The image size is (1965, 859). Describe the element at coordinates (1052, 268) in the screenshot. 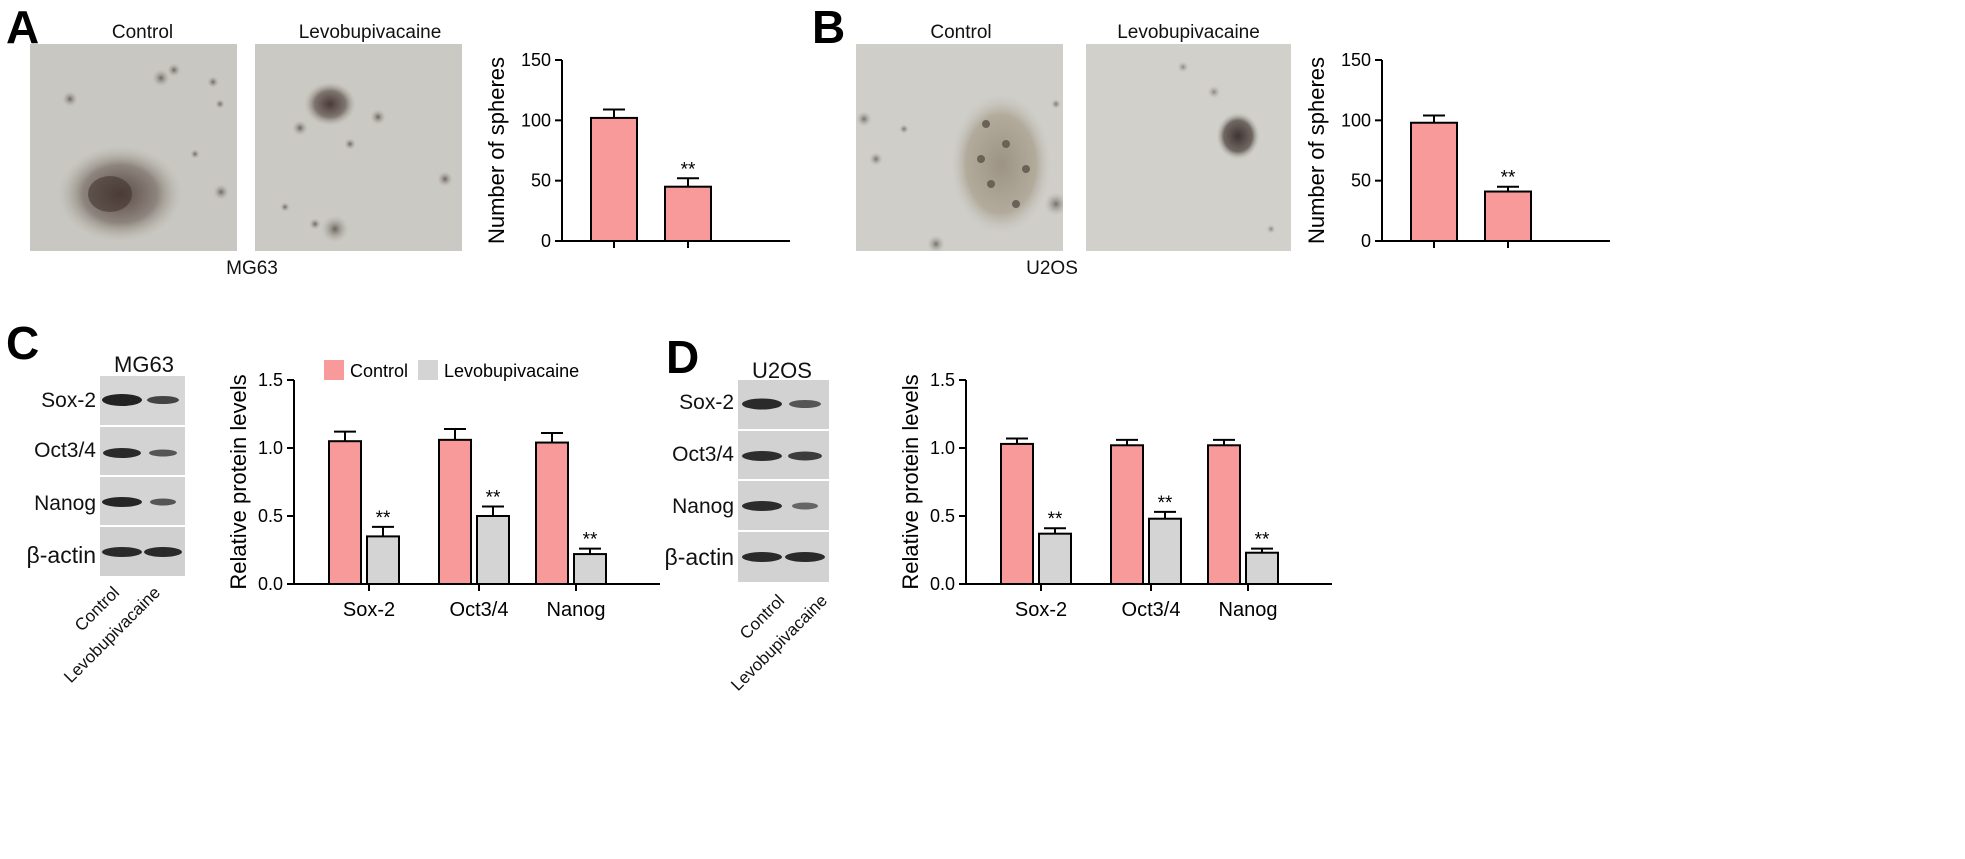

I see `cell-line-b-label: U2OS` at that location.